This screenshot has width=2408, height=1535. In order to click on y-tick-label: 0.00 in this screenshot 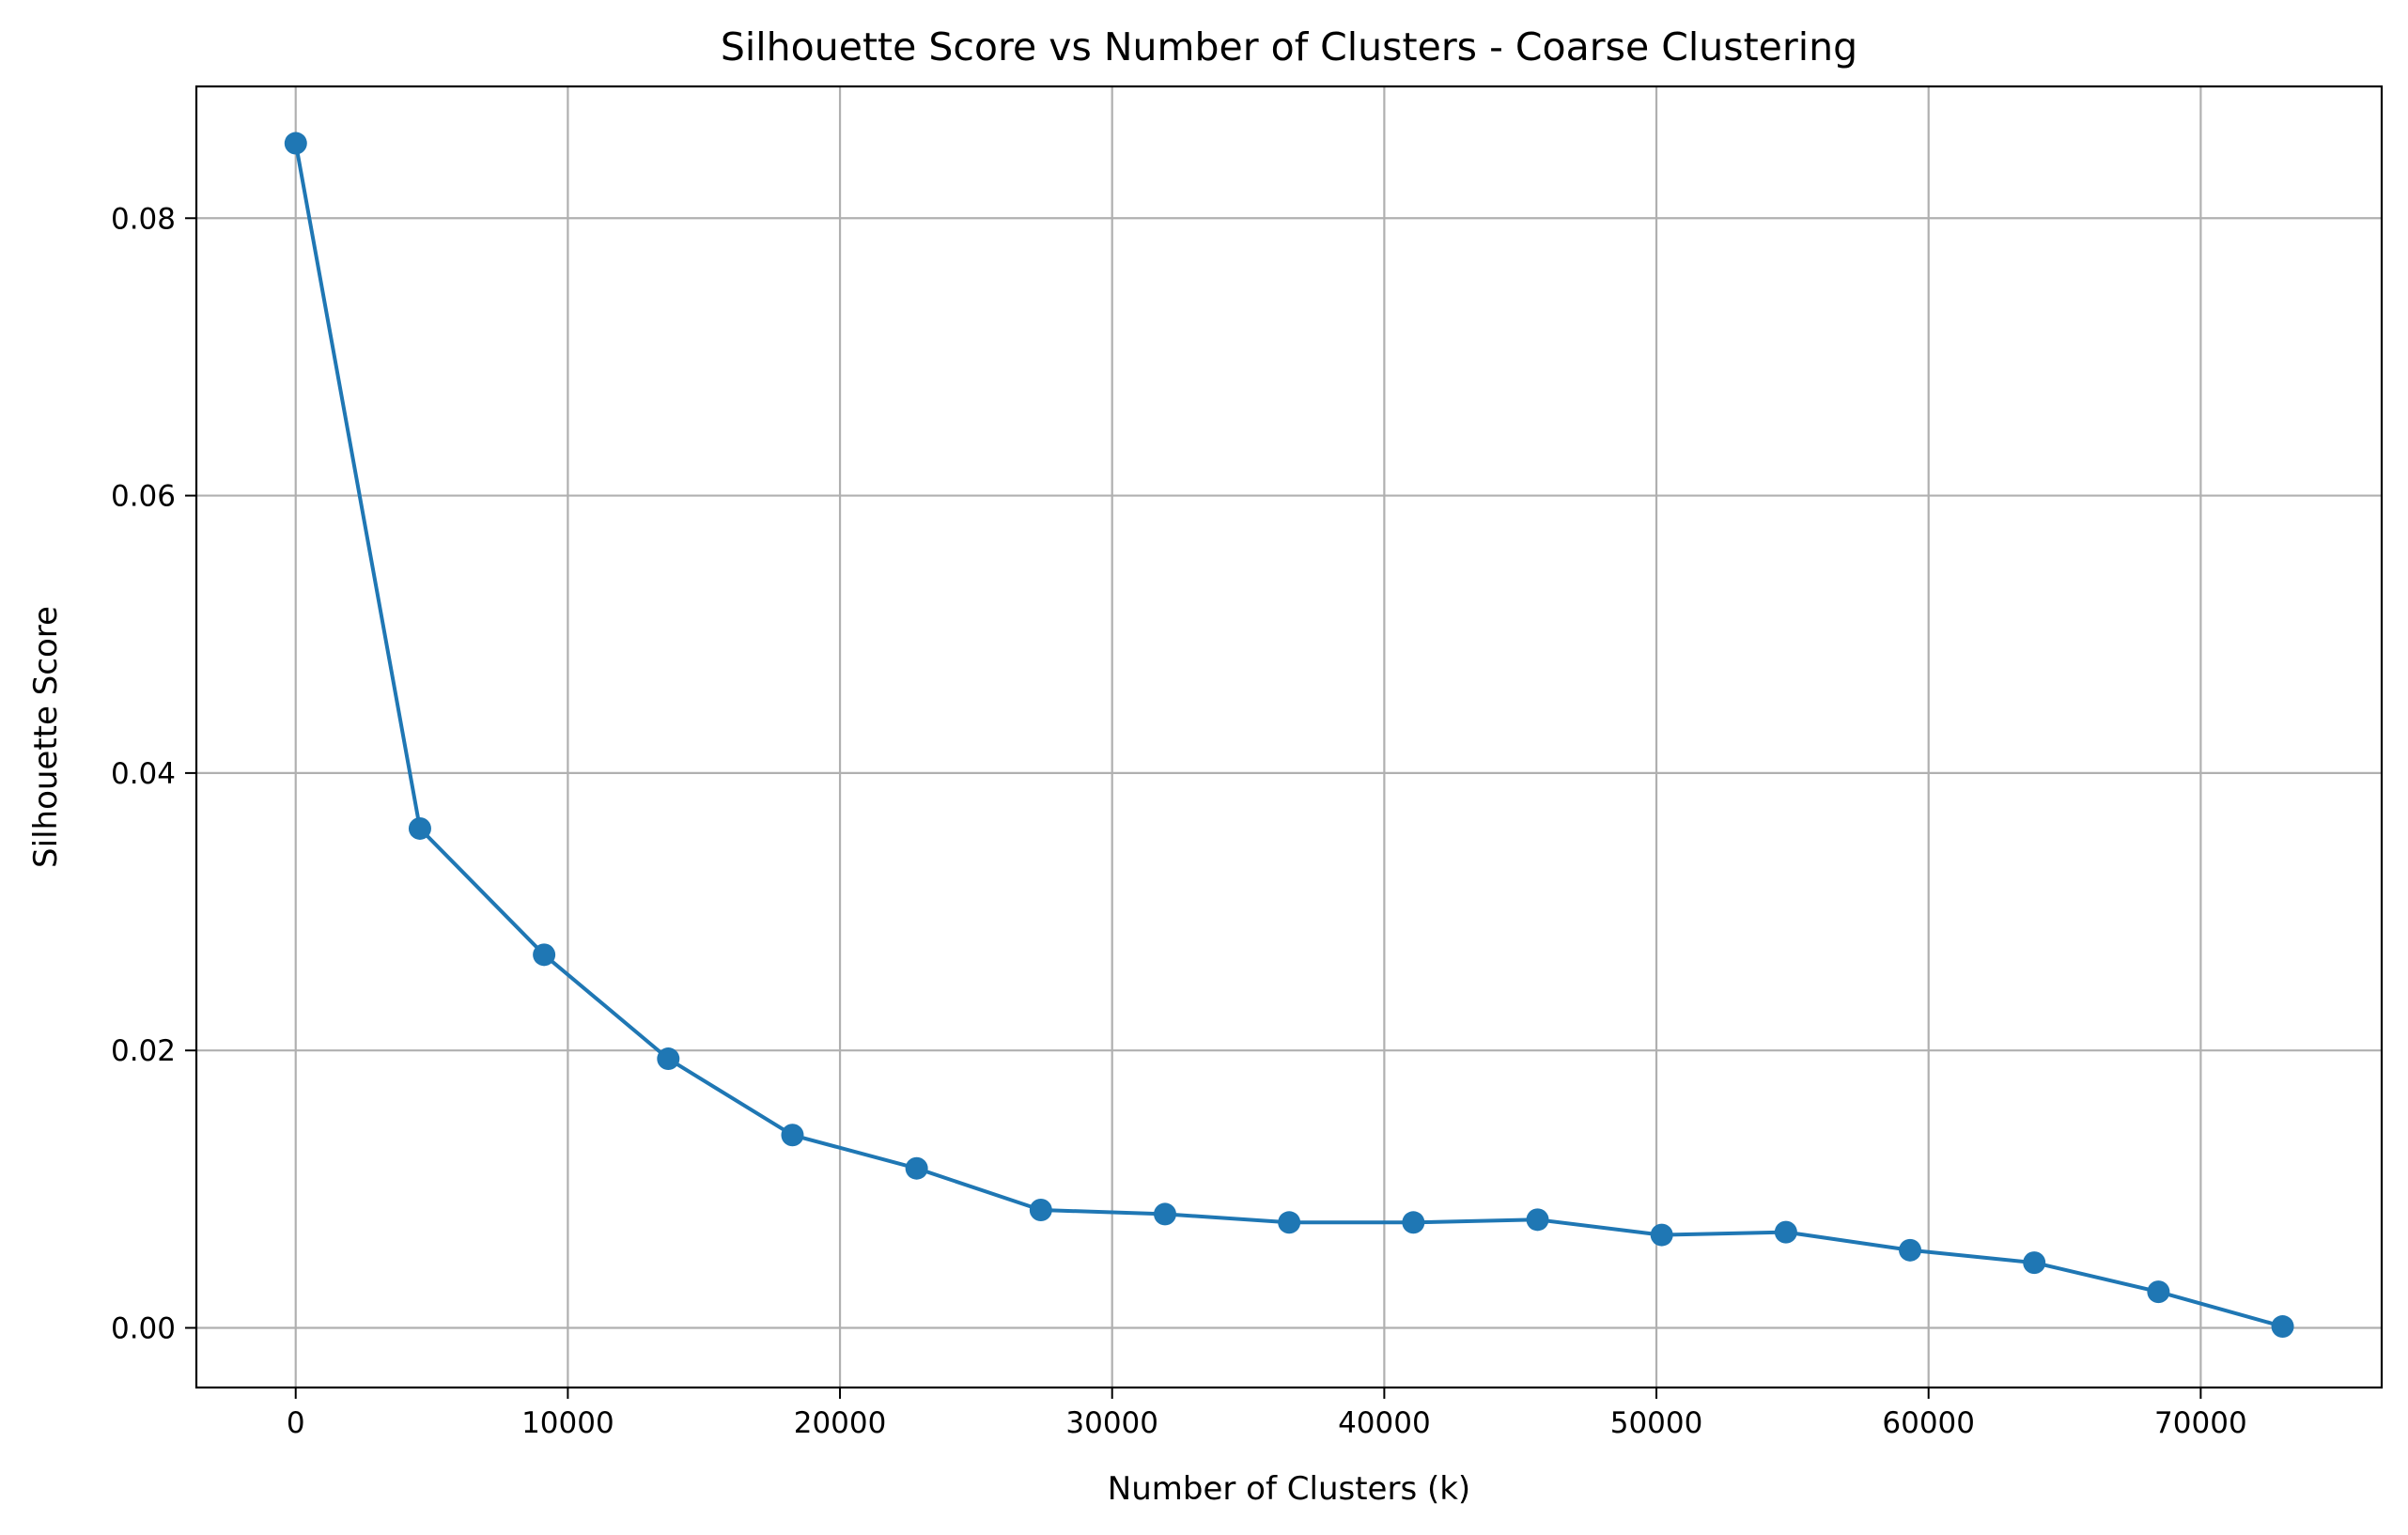, I will do `click(143, 1329)`.